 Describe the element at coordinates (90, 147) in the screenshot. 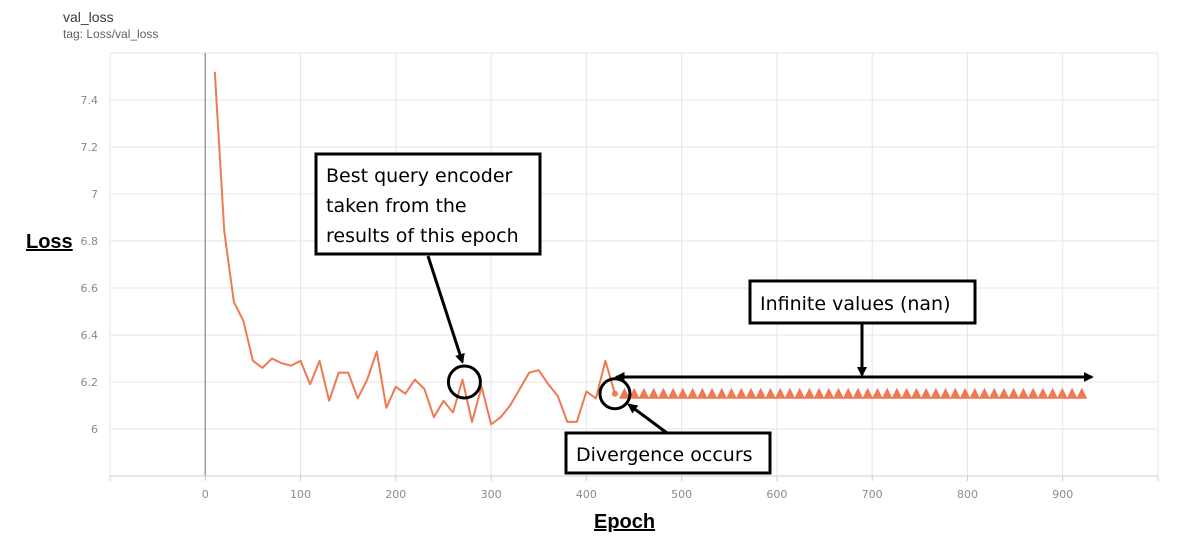

I see `y-tick-label: 7.2` at that location.